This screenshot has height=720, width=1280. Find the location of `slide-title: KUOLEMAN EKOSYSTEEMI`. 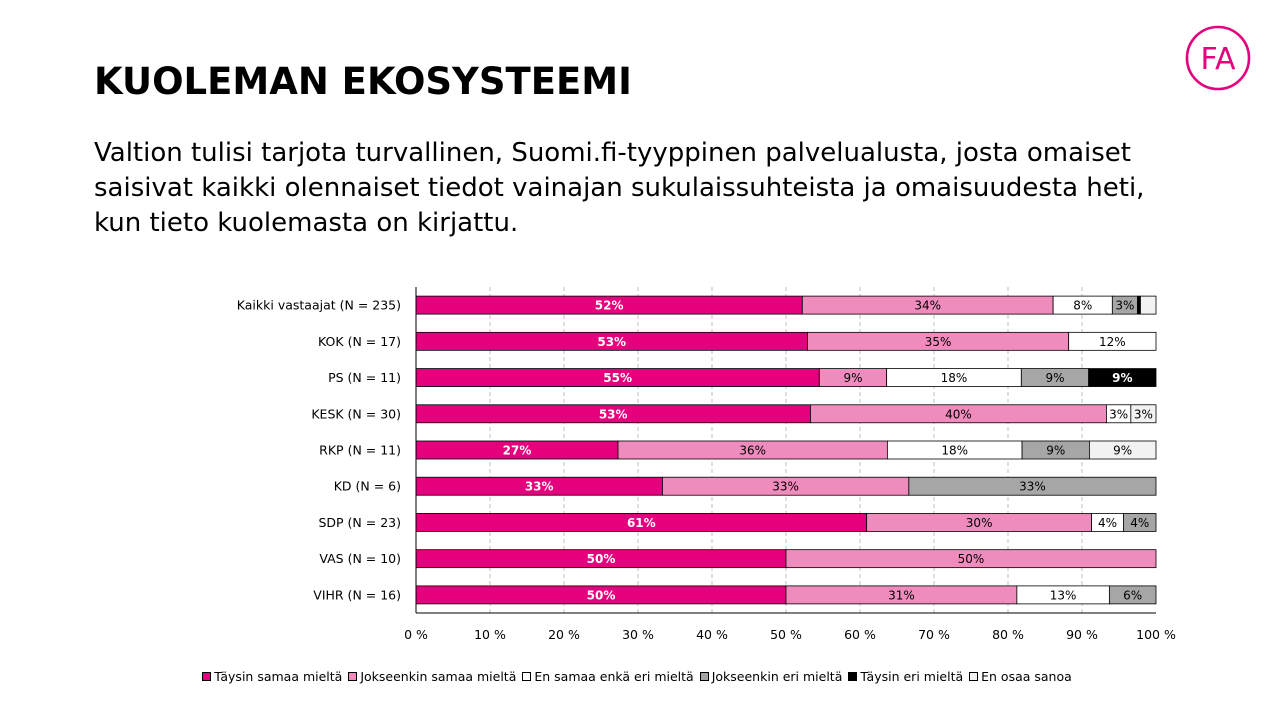

slide-title: KUOLEMAN EKOSYSTEEMI is located at coordinates (363, 81).